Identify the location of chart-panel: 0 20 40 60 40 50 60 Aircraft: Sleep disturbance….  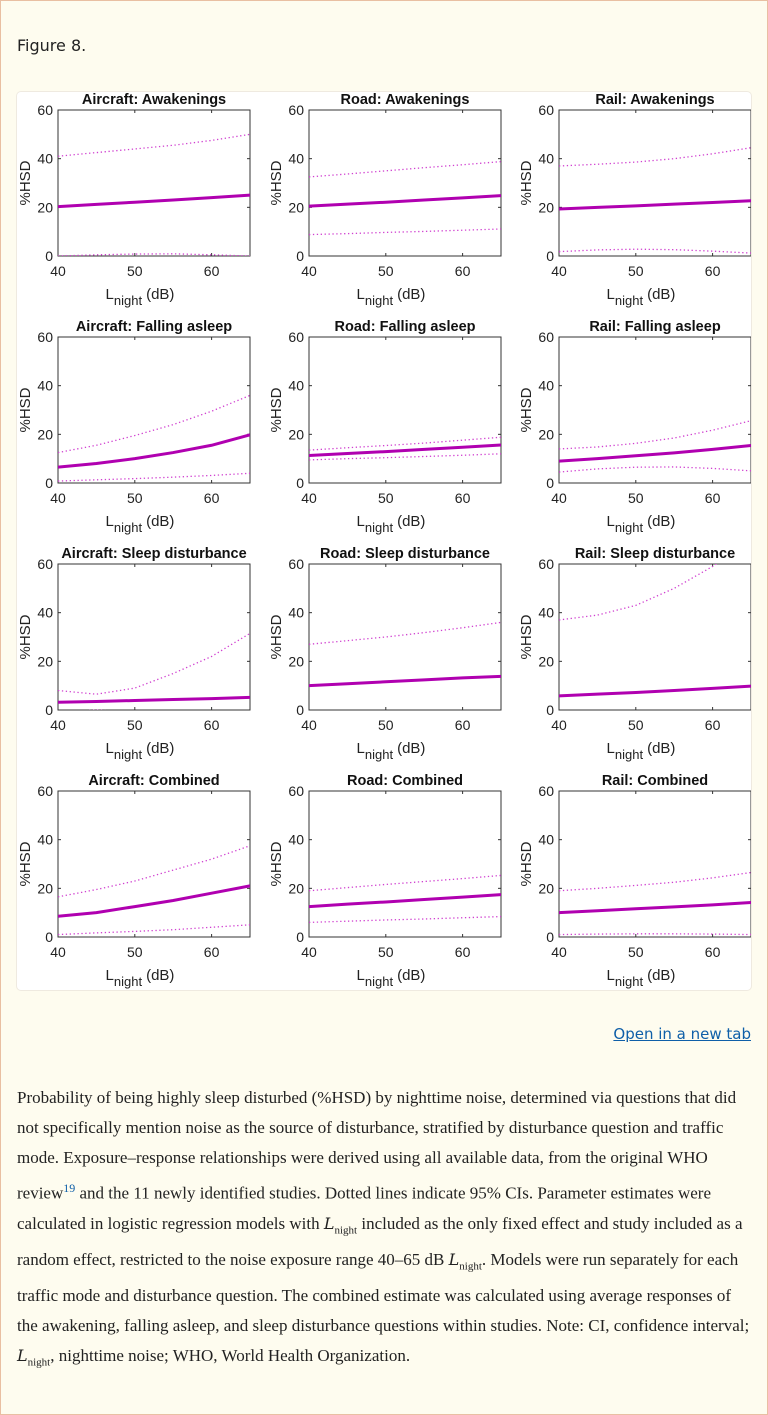
(134, 654).